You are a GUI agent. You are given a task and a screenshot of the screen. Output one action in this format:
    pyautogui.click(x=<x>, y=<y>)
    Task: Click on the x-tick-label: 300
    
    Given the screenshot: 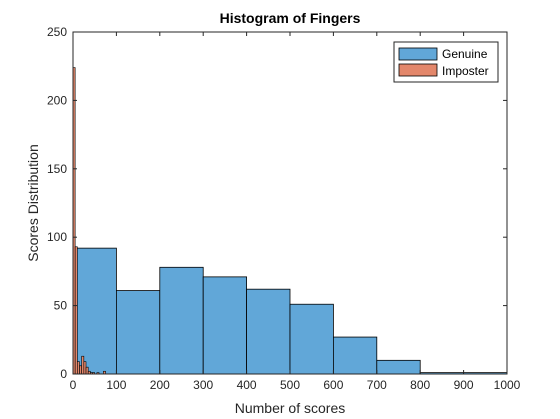 What is the action you would take?
    pyautogui.click(x=203, y=385)
    